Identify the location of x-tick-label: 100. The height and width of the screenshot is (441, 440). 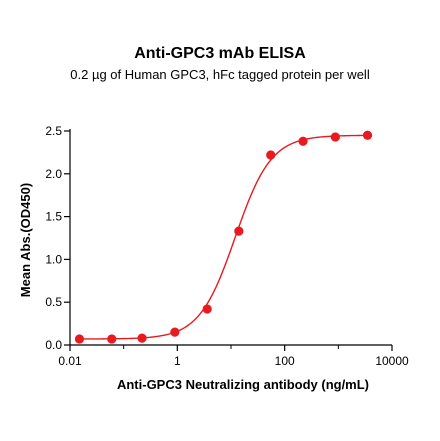
(285, 361).